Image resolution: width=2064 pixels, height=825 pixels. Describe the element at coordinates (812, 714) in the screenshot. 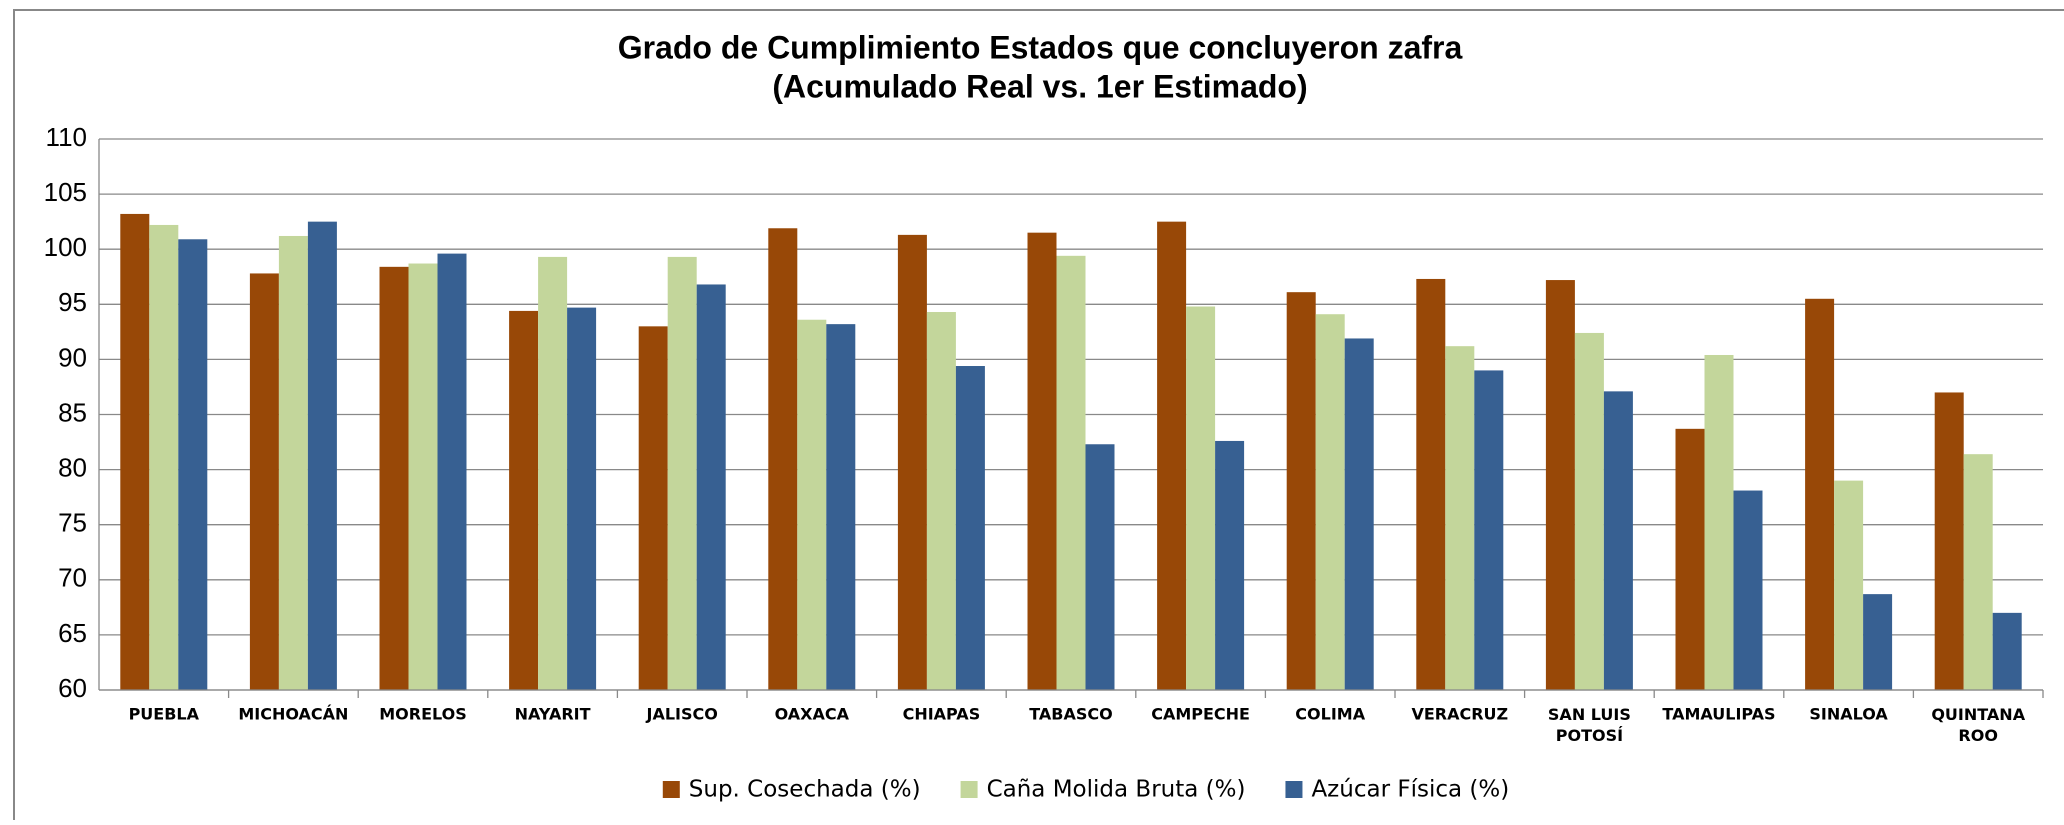

I see `x-tick-label: OAXACA` at that location.